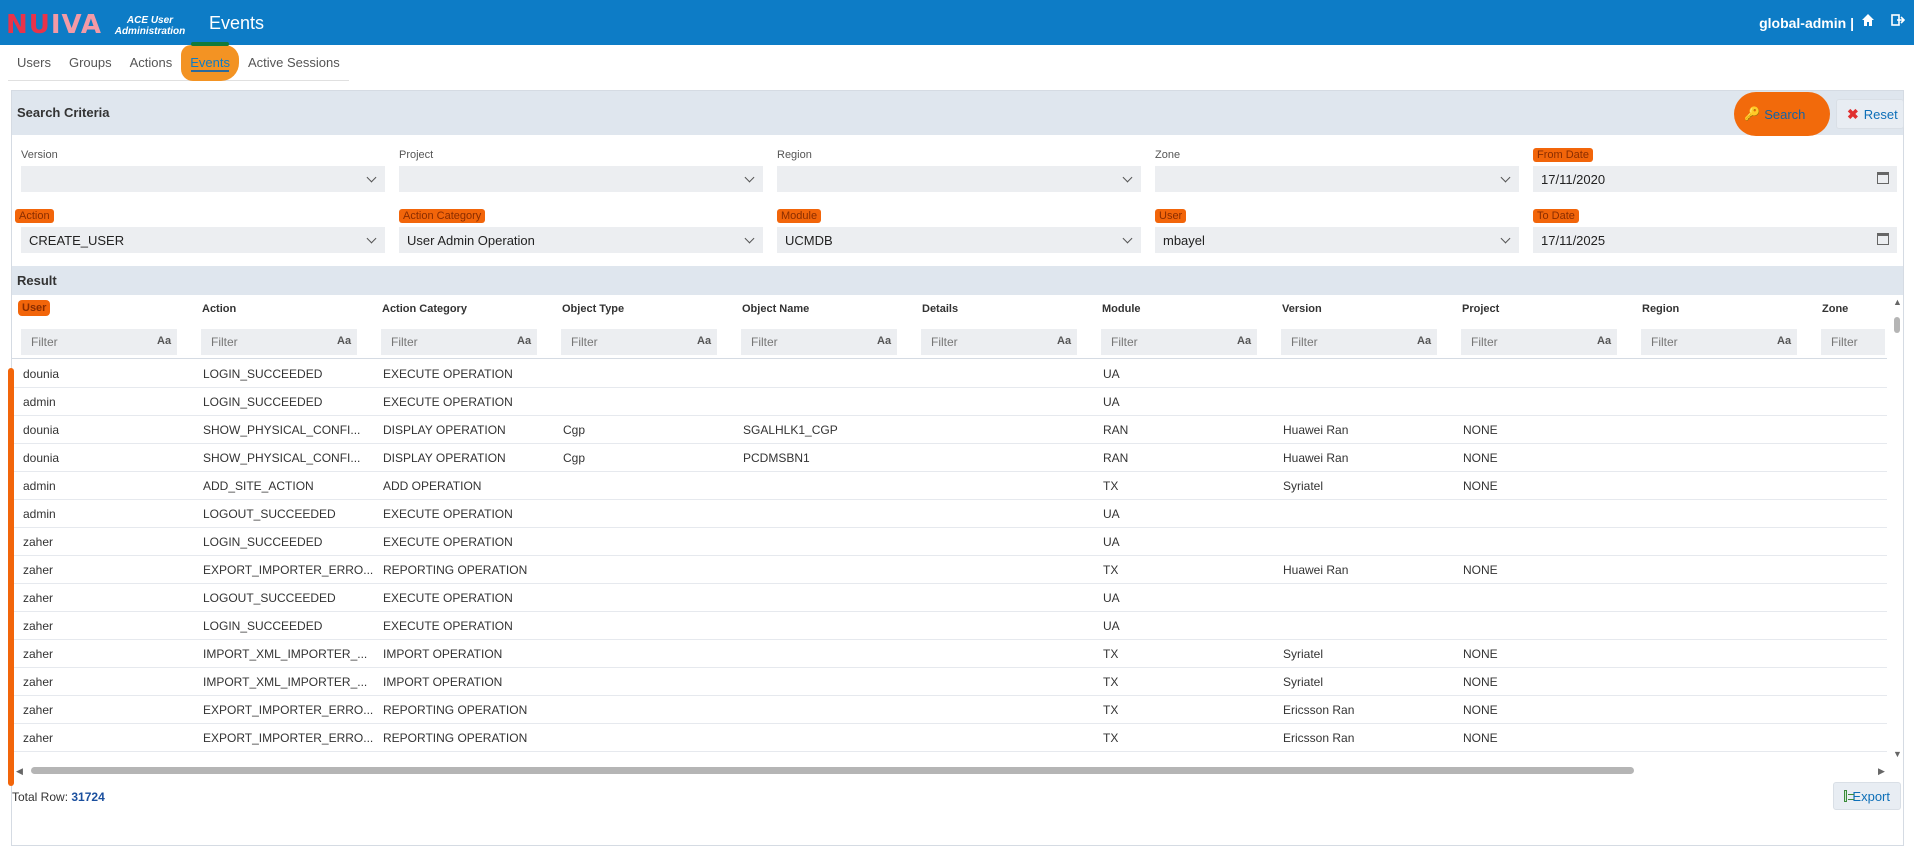 The width and height of the screenshot is (1914, 856). Describe the element at coordinates (794, 155) in the screenshot. I see `region-label: Region` at that location.